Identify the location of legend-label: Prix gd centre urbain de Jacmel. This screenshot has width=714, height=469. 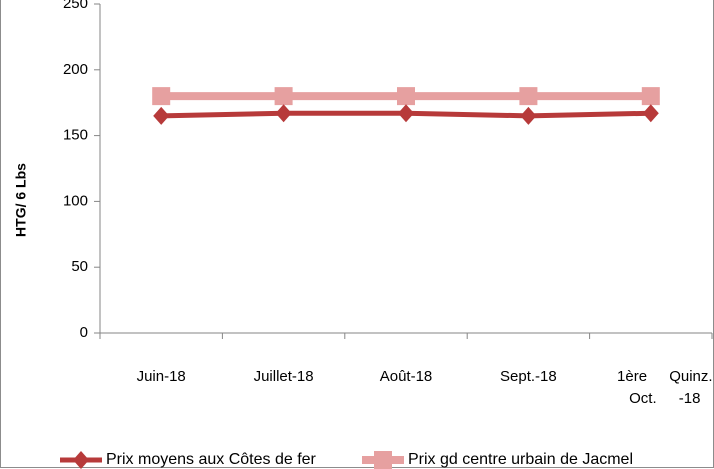
(520, 459).